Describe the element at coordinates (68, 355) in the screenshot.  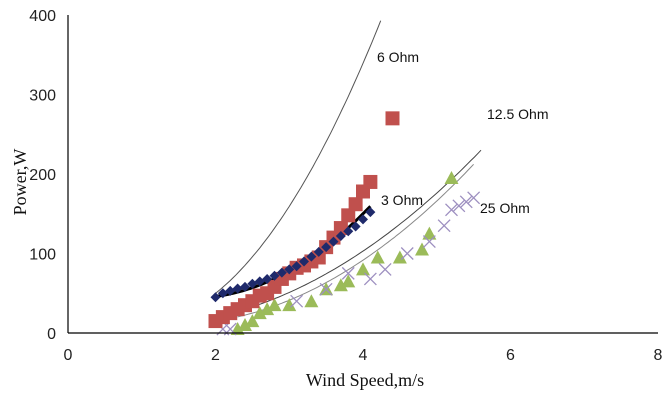
I see `x-tick-label: 0` at that location.